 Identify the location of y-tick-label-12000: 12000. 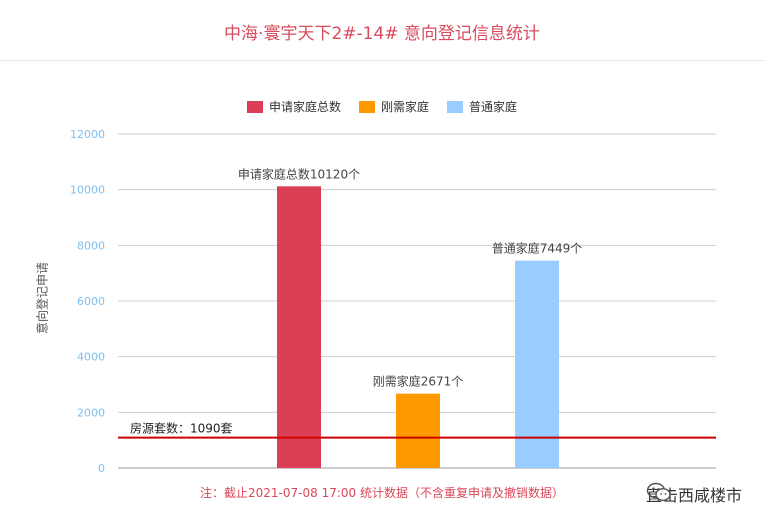
(87, 134).